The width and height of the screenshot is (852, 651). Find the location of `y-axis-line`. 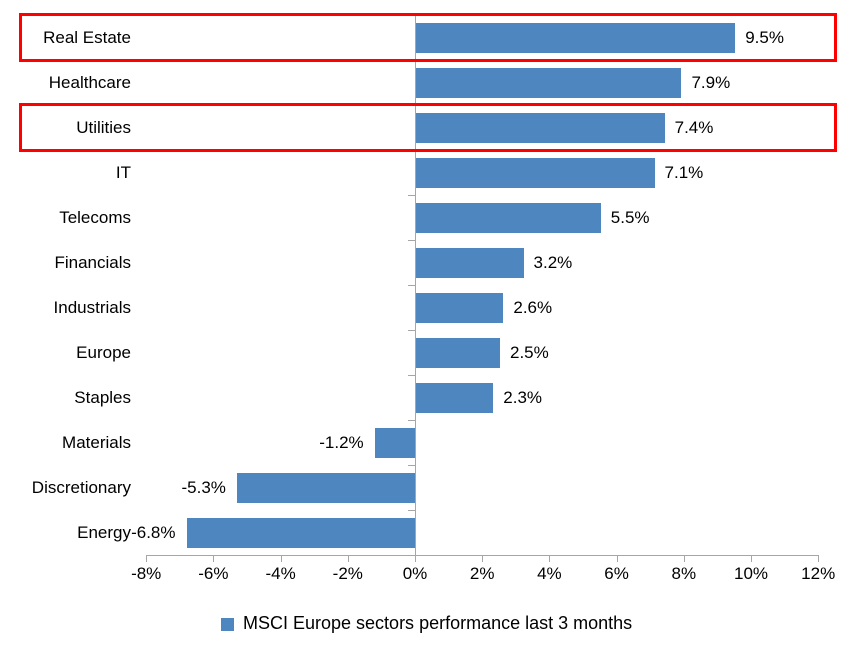

y-axis-line is located at coordinates (415, 285).